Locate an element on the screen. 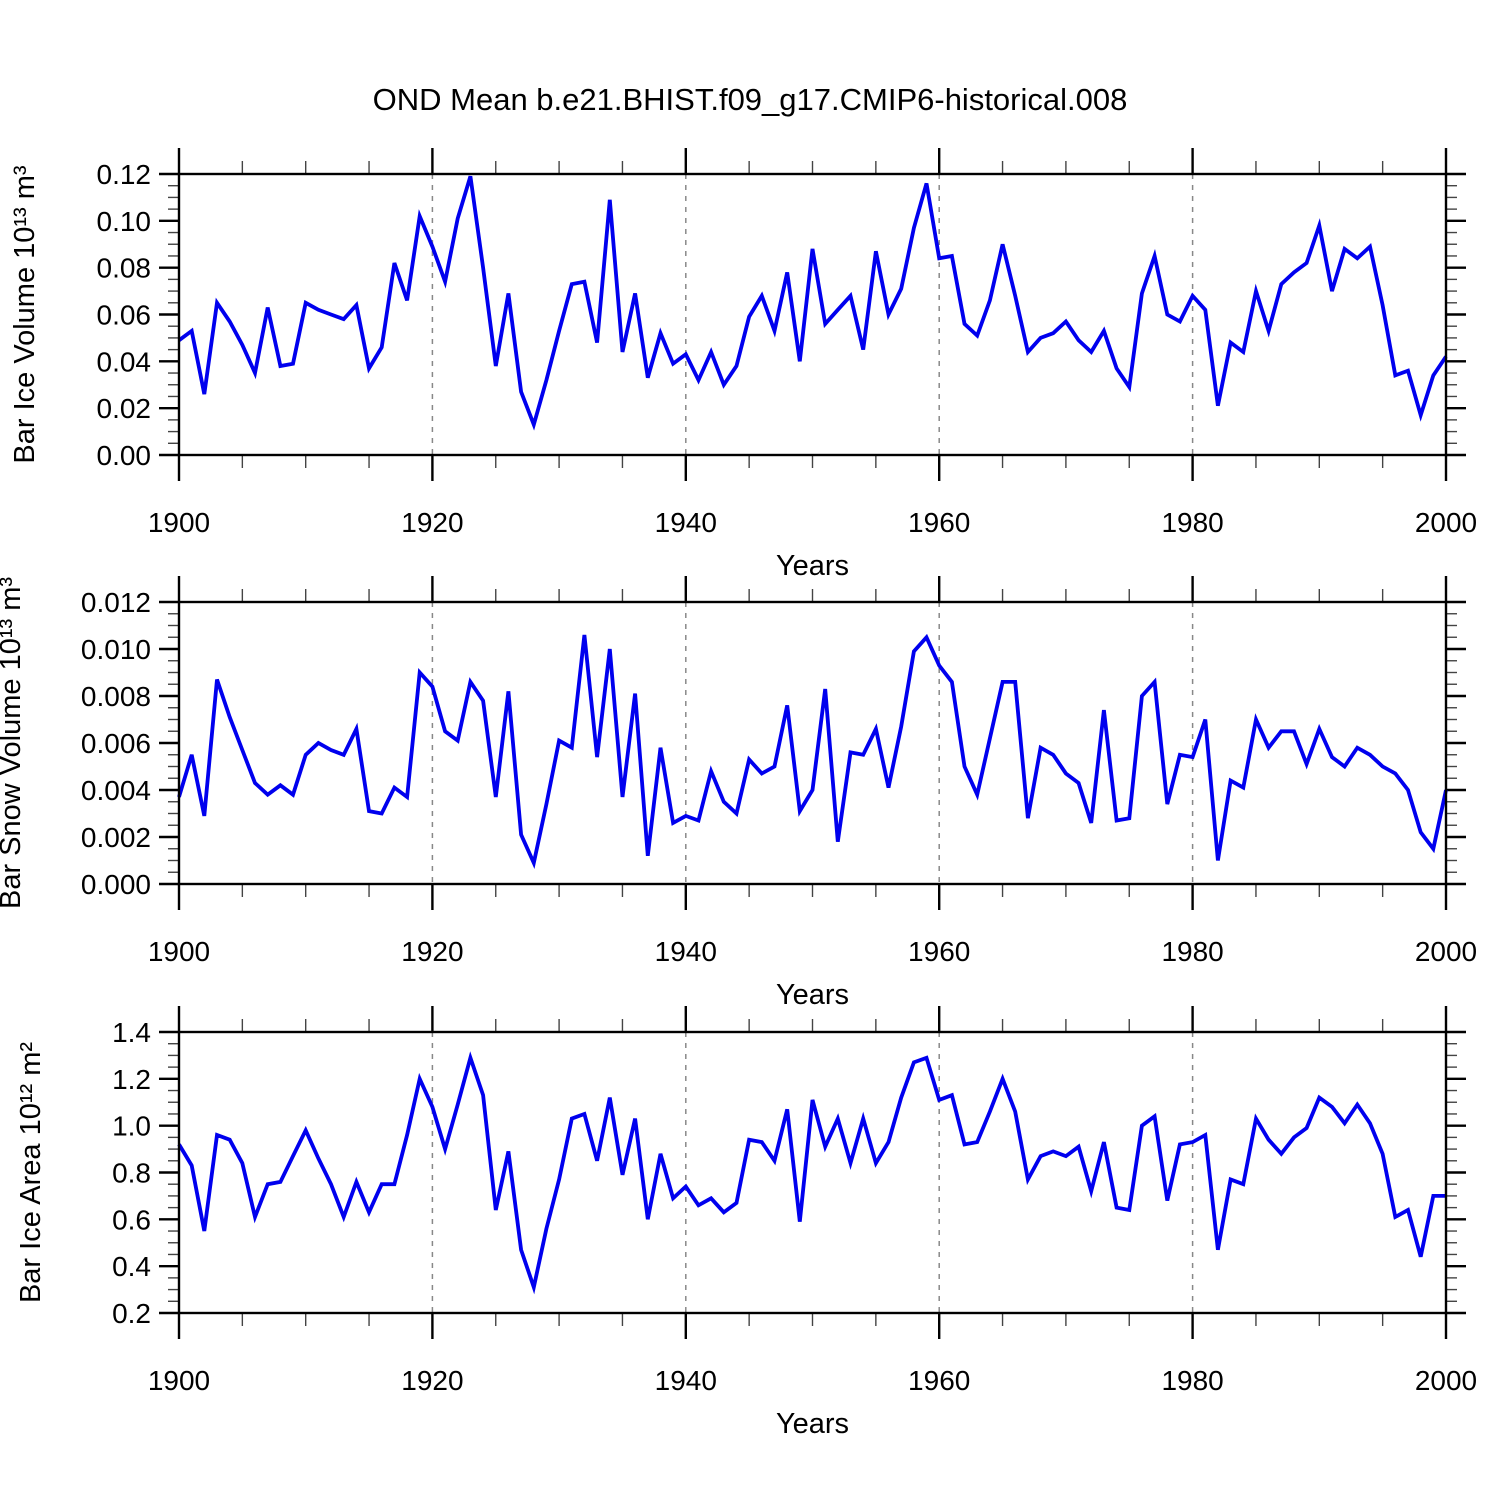 The height and width of the screenshot is (1500, 1500). y-axis-title: Bar Snow Volume 10¹³ m³ is located at coordinates (13, 743).